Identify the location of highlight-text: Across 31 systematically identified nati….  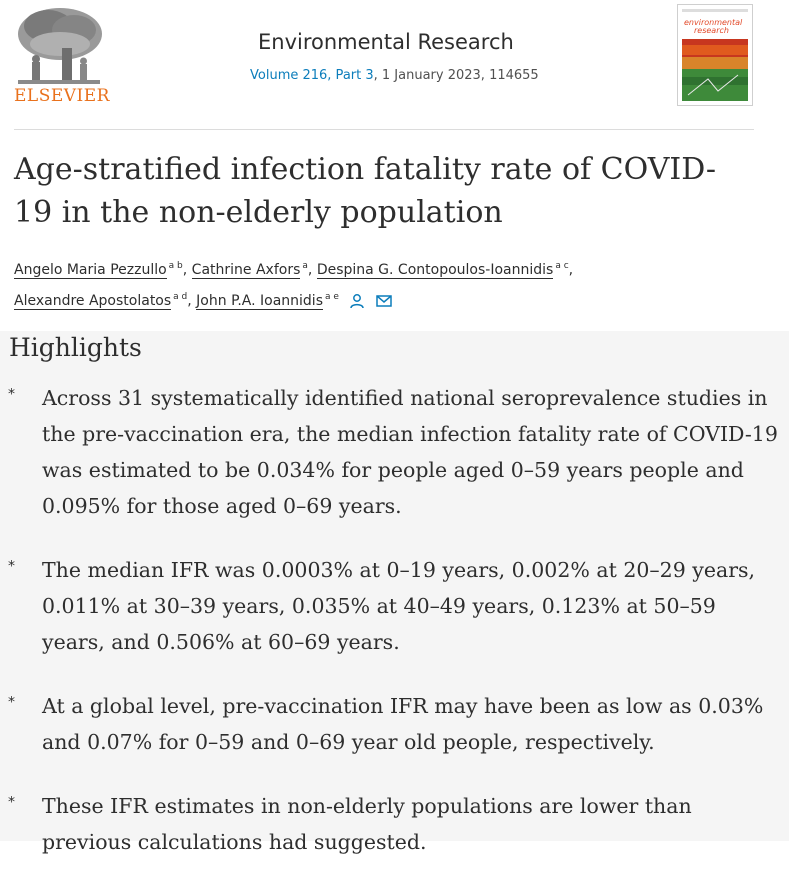
(410, 452).